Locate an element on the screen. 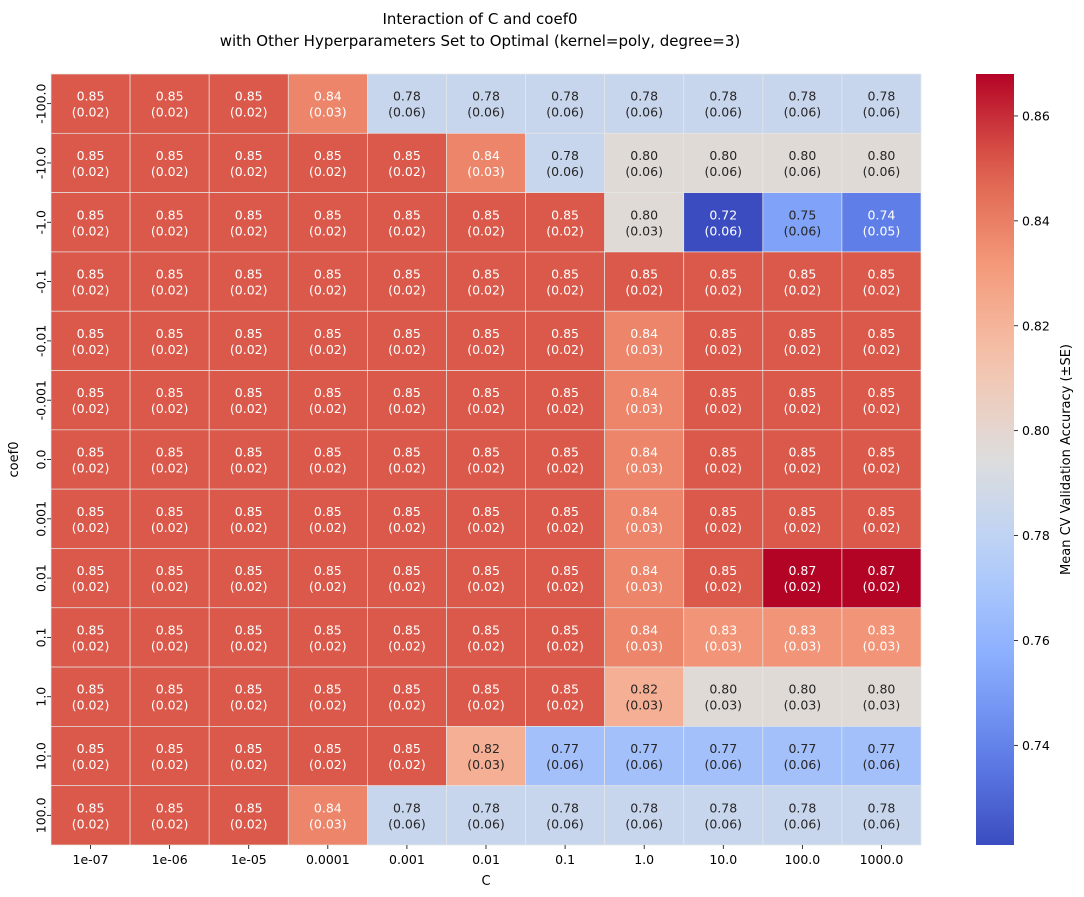 This screenshot has width=1084, height=897. heatmap-cell-value: 0.84 is located at coordinates (644, 570).